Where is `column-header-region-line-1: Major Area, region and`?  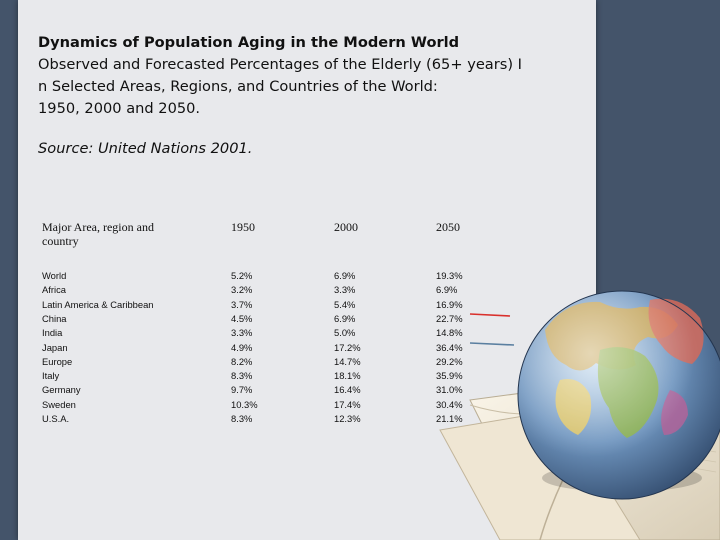 column-header-region-line-1: Major Area, region and is located at coordinates (98, 227).